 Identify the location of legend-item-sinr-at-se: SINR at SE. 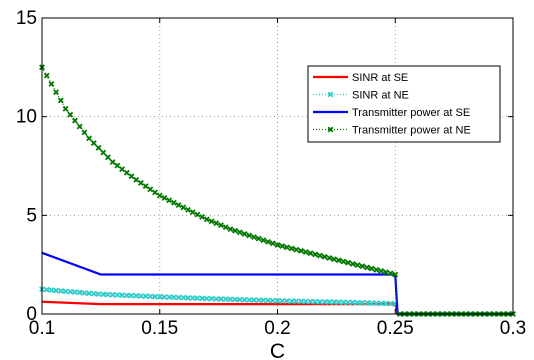
(360, 78).